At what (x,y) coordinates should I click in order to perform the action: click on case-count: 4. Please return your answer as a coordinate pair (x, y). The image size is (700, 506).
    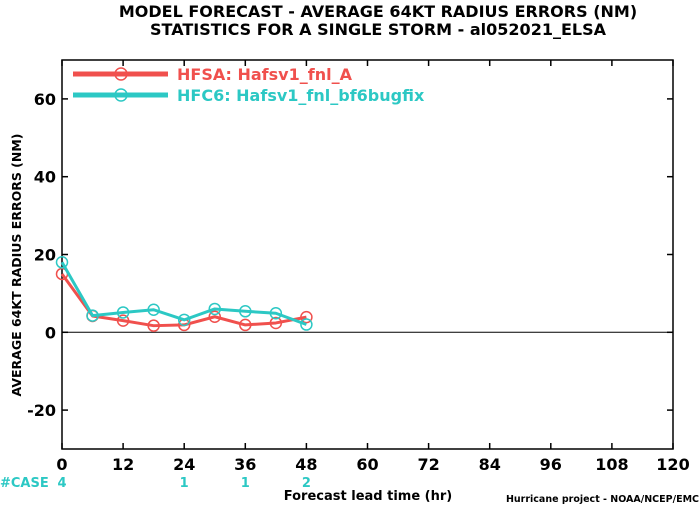
    Looking at the image, I should click on (61, 483).